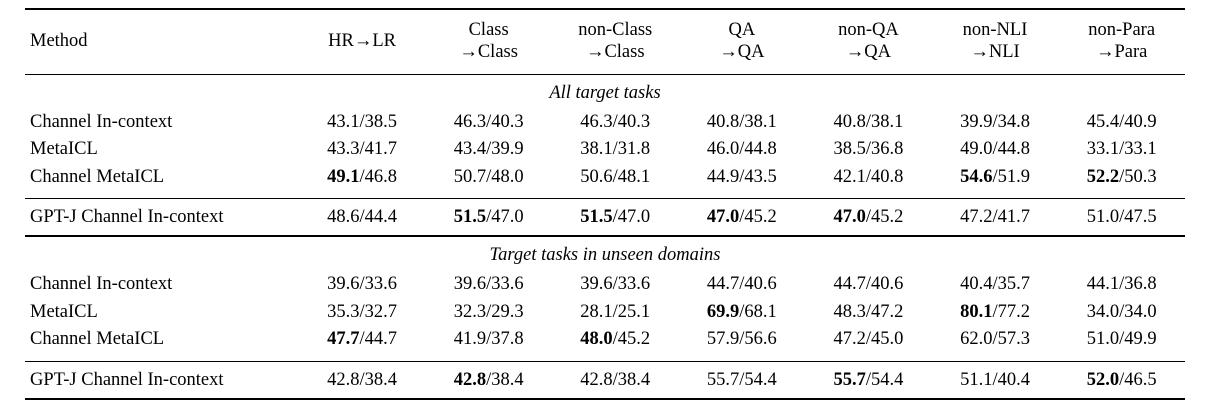 The width and height of the screenshot is (1208, 411). What do you see at coordinates (343, 149) in the screenshot?
I see `score-first: 43.3` at bounding box center [343, 149].